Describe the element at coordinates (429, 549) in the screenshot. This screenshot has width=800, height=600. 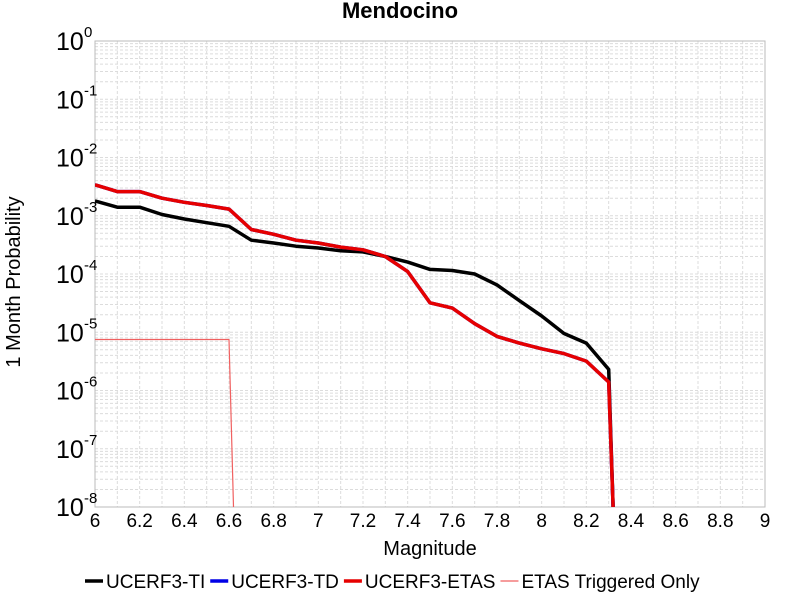
I see `x-axis-label: Magnitude` at that location.